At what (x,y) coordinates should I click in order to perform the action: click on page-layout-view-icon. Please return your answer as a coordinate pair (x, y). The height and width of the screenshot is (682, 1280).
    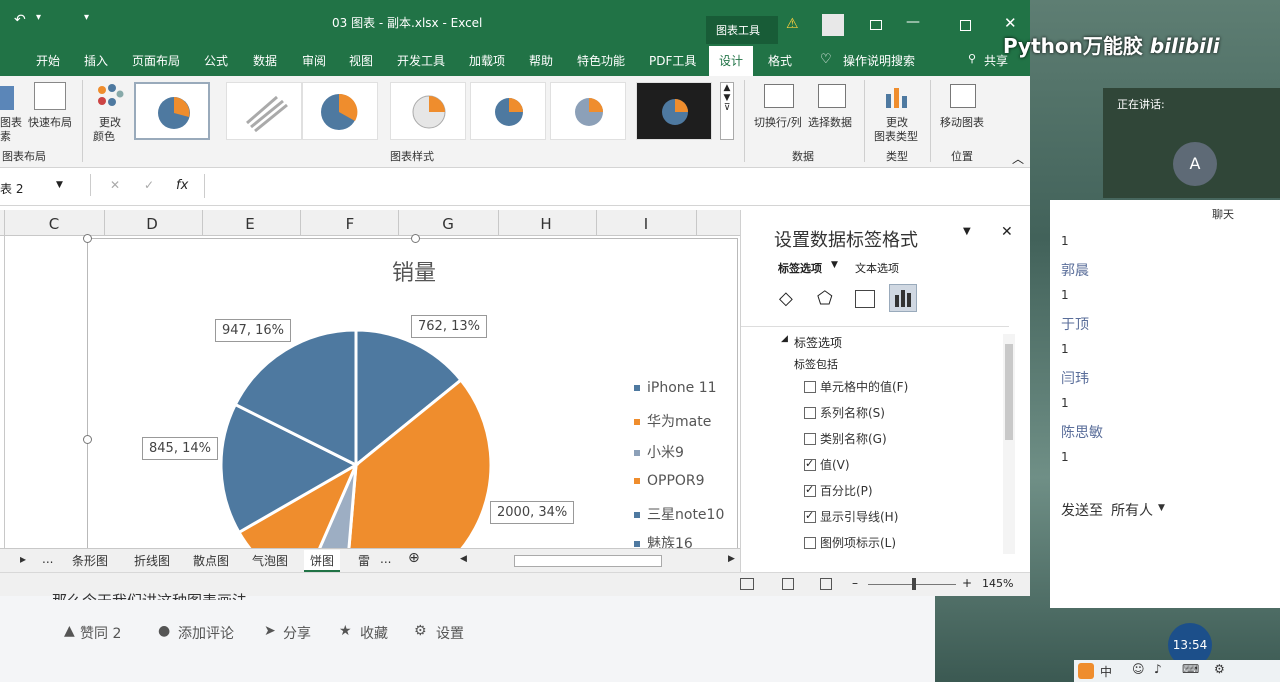
    Looking at the image, I should click on (788, 584).